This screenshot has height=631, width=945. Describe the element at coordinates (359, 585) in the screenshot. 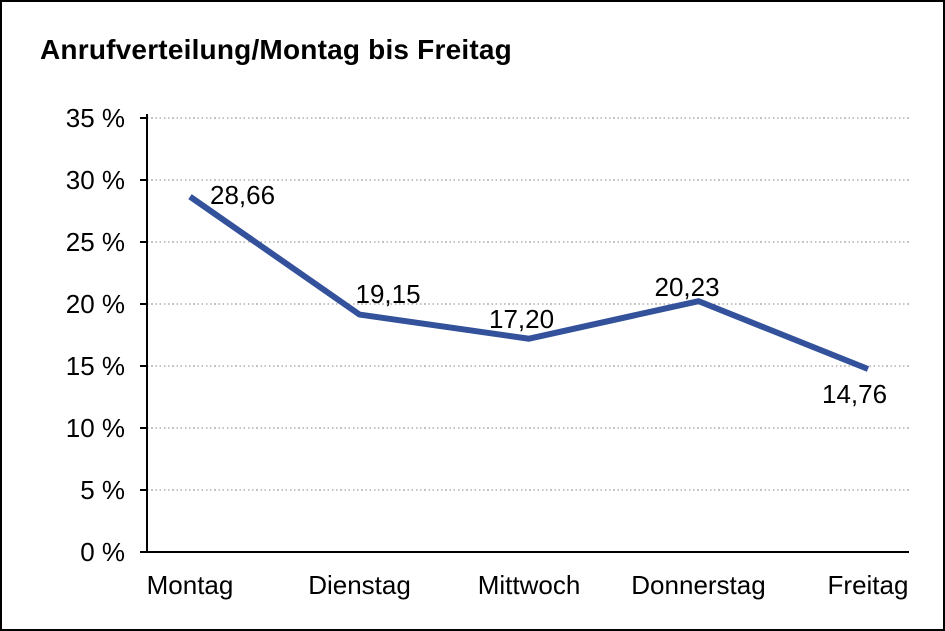

I see `x-category-label: Dienstag` at that location.